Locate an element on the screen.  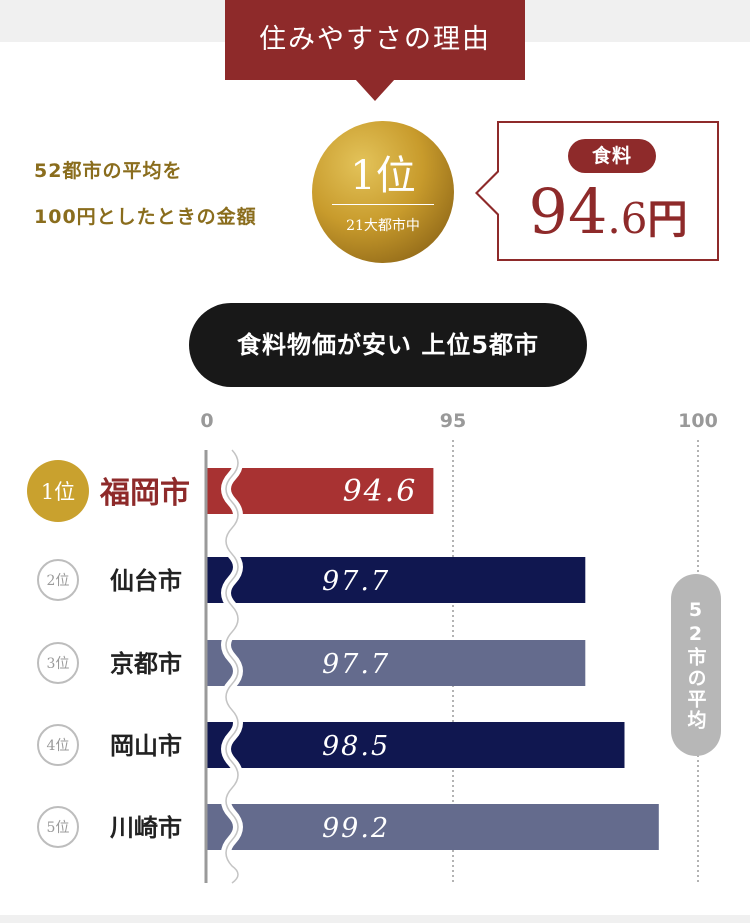
bar-value-label: 99.2 is located at coordinates (356, 828).